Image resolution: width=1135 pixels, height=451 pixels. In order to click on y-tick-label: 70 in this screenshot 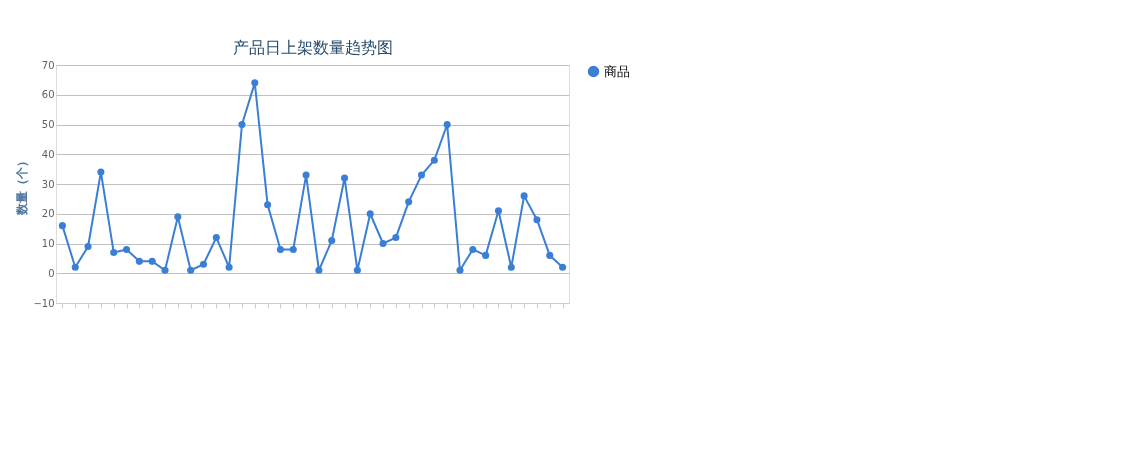, I will do `click(48, 65)`.